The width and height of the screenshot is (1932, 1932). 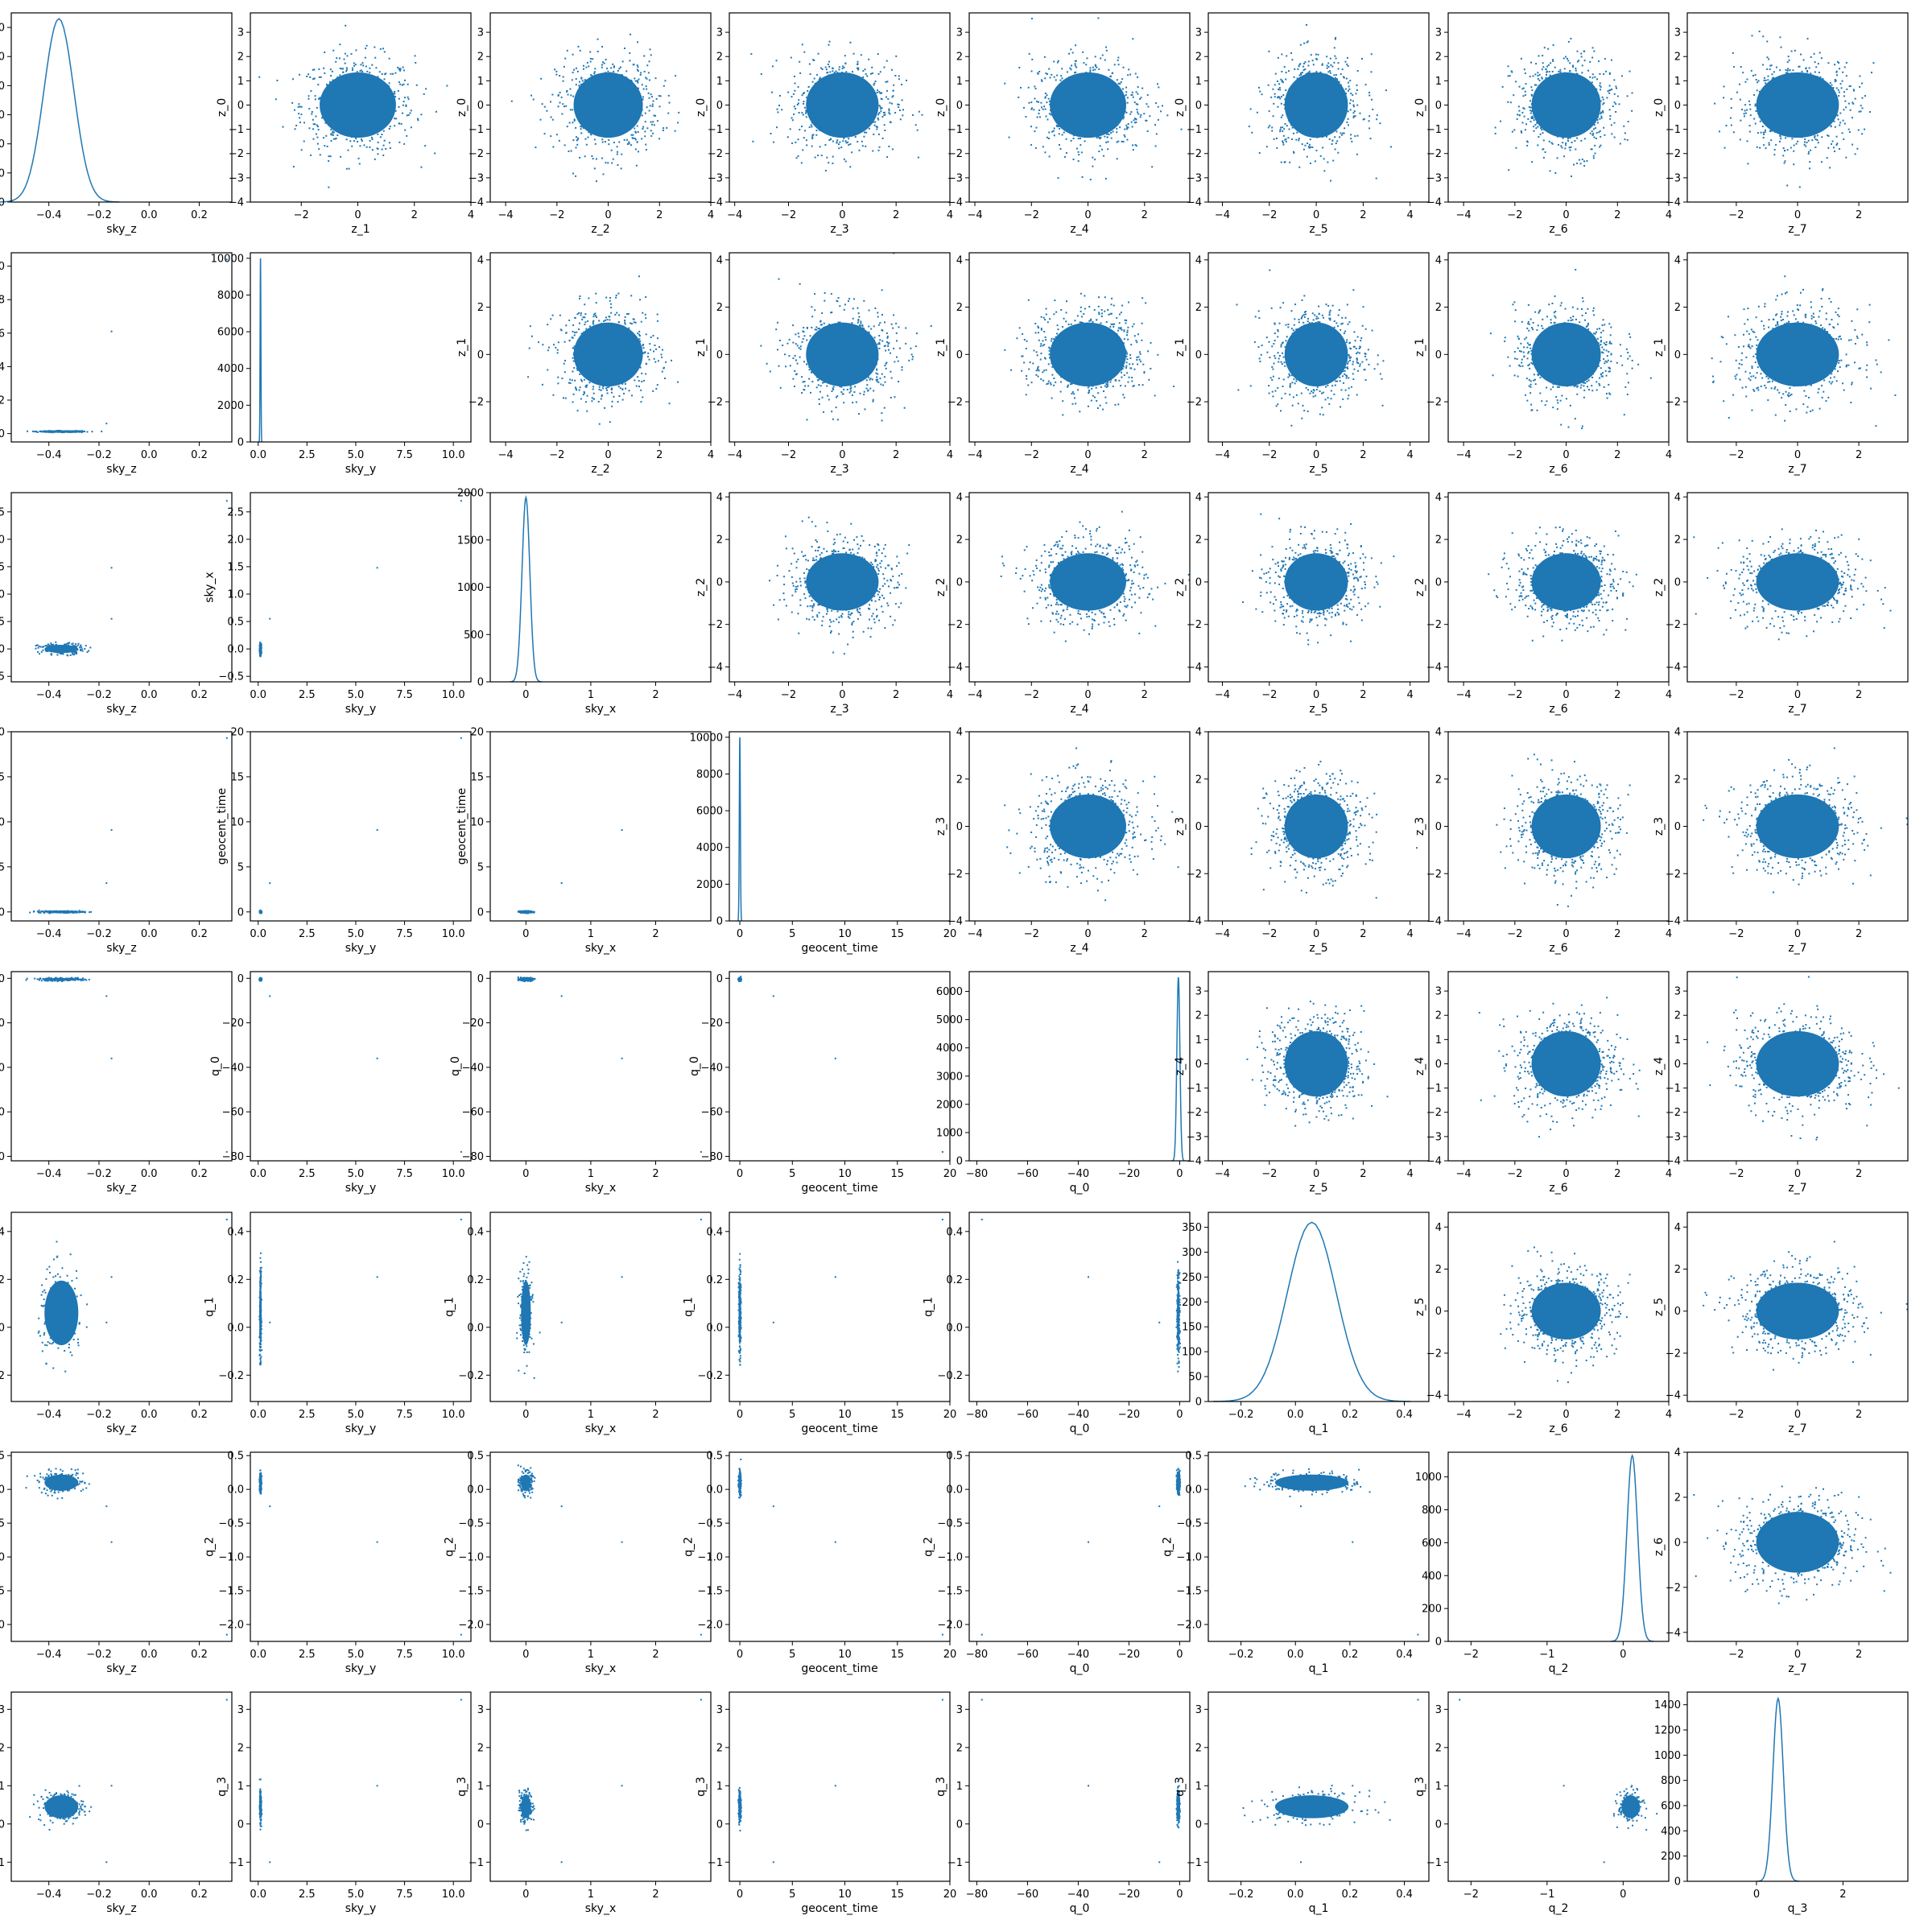 I want to click on panel-r0-c2-marks, so click(x=595, y=108).